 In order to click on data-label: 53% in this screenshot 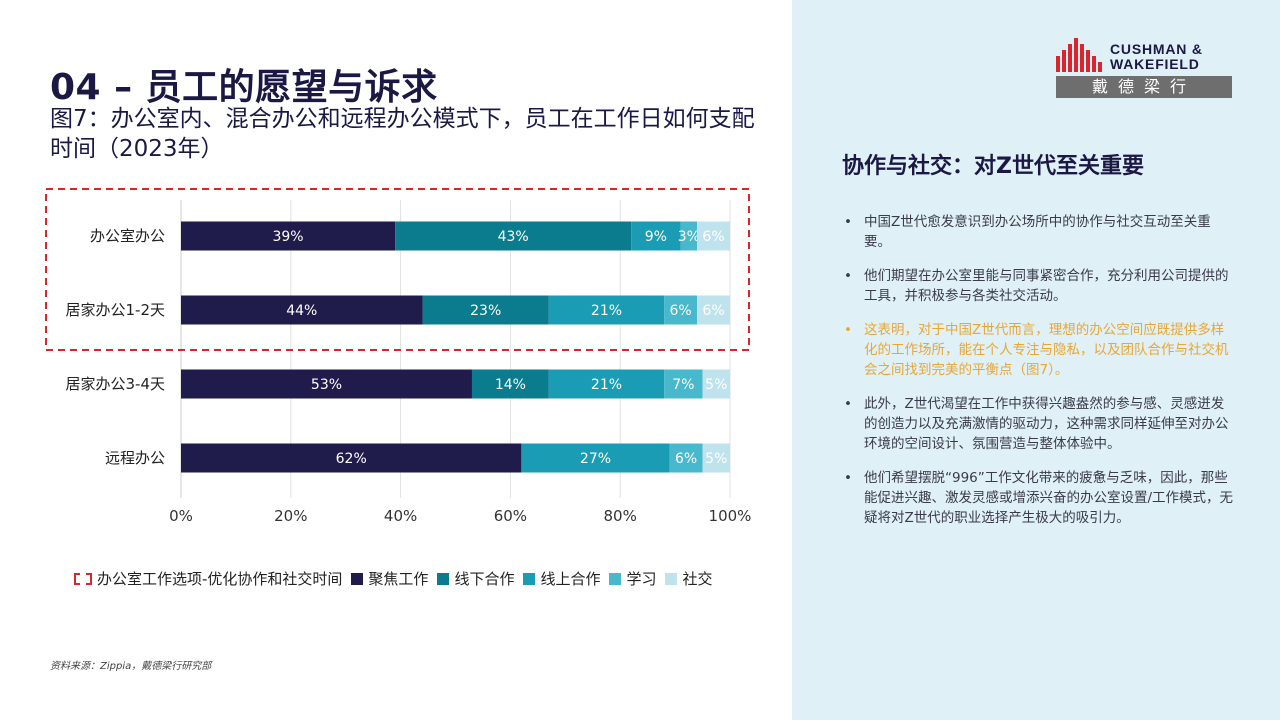, I will do `click(326, 385)`.